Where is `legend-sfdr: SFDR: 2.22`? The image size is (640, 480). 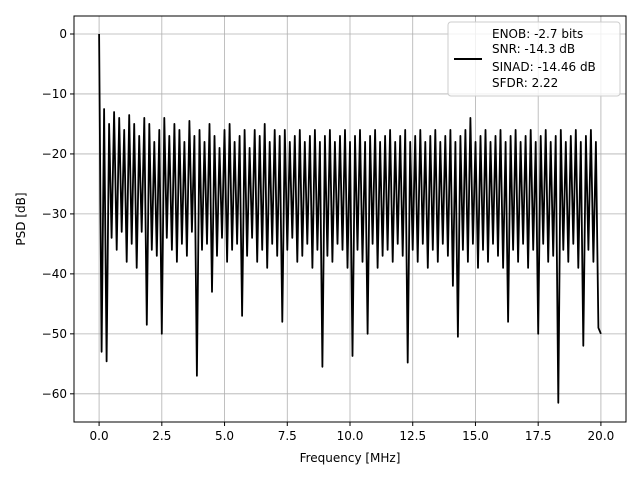 legend-sfdr: SFDR: 2.22 is located at coordinates (525, 83).